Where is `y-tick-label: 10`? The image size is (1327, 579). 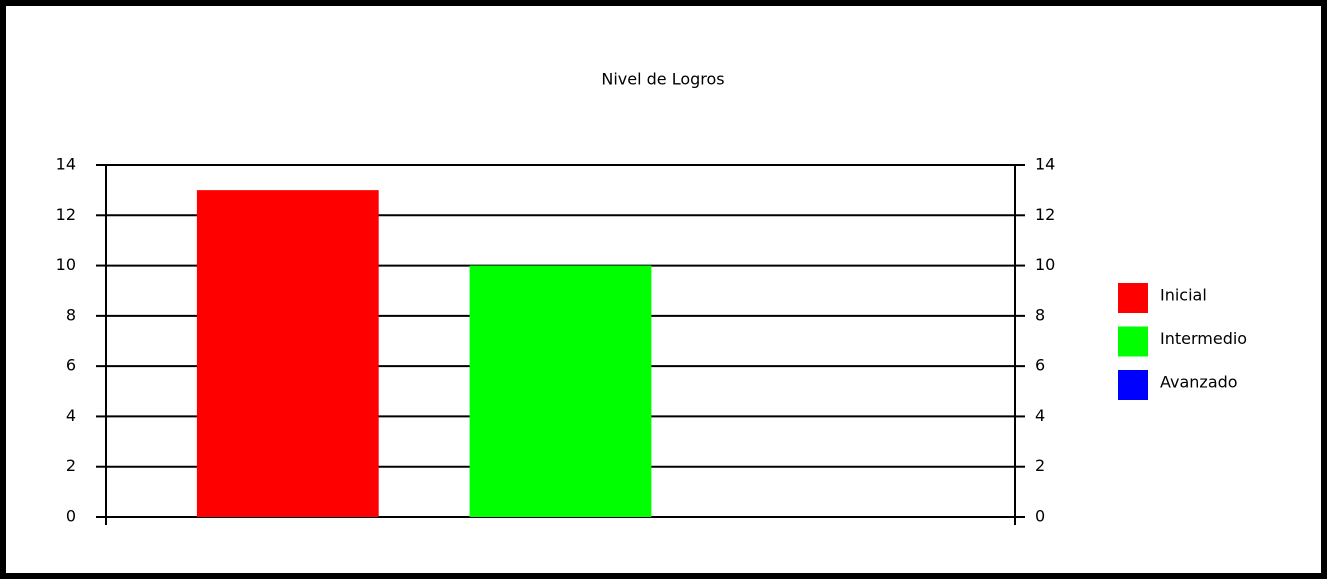
y-tick-label: 10 is located at coordinates (66, 264).